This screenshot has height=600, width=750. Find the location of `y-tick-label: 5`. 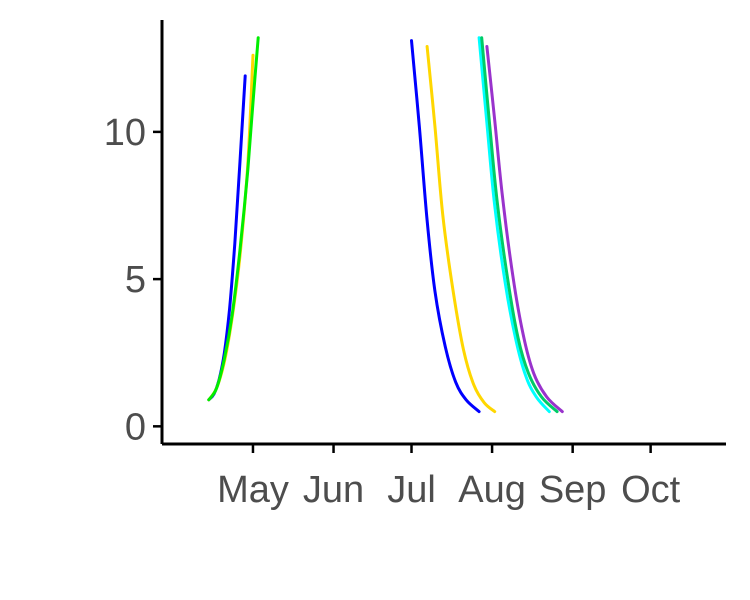

y-tick-label: 5 is located at coordinates (135, 280).